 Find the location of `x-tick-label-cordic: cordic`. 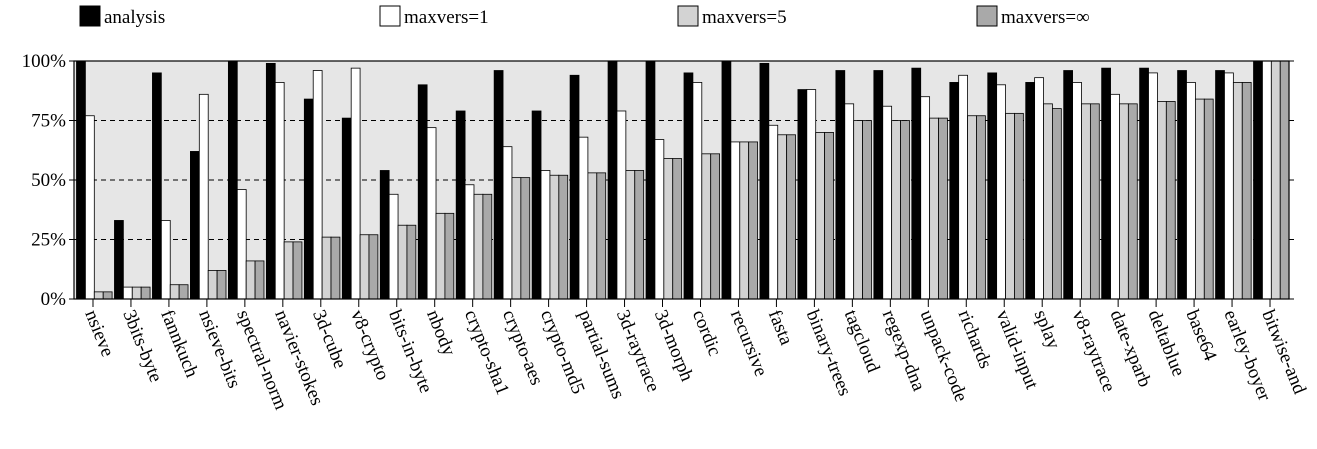

x-tick-label-cordic: cordic is located at coordinates (706, 333).